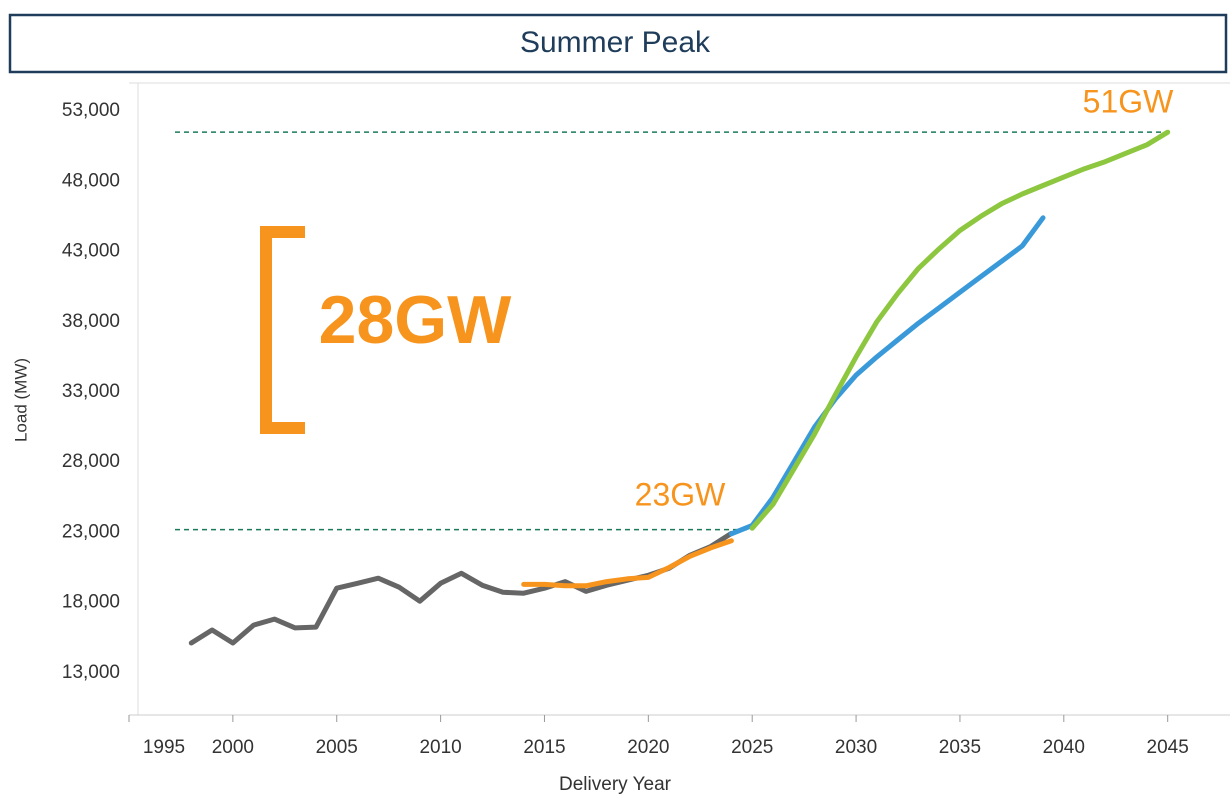 The image size is (1230, 799). Describe the element at coordinates (648, 747) in the screenshot. I see `x-tick-label: 2020` at that location.